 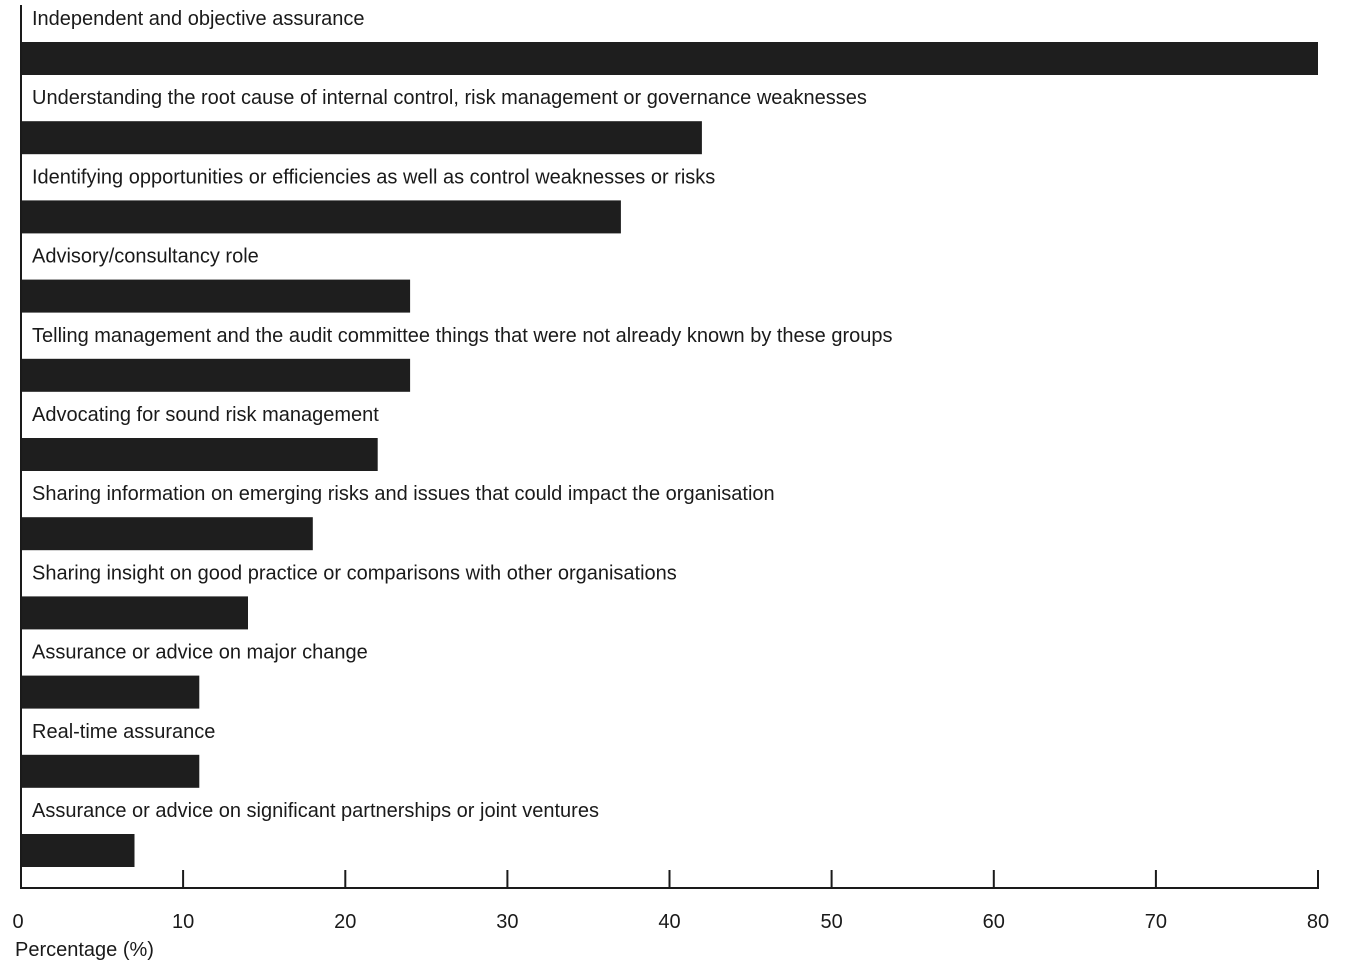 I want to click on category-label-8: Assurance or advice on major change, so click(x=200, y=653).